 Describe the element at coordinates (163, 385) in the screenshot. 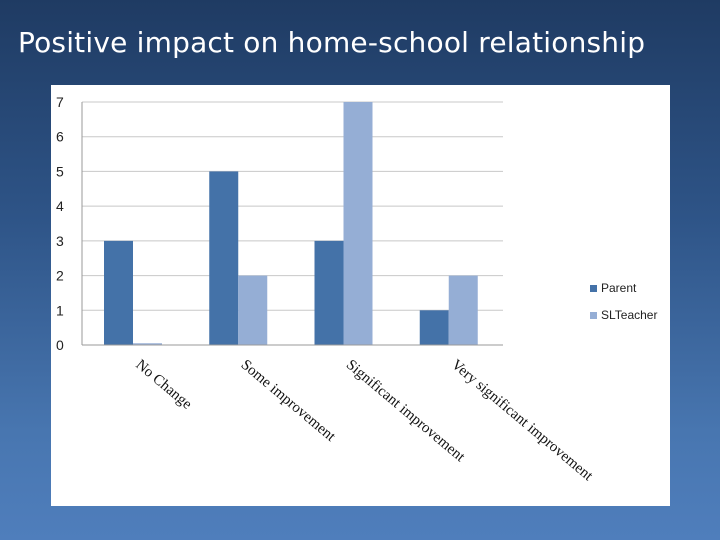

I see `category-label: No Change` at that location.